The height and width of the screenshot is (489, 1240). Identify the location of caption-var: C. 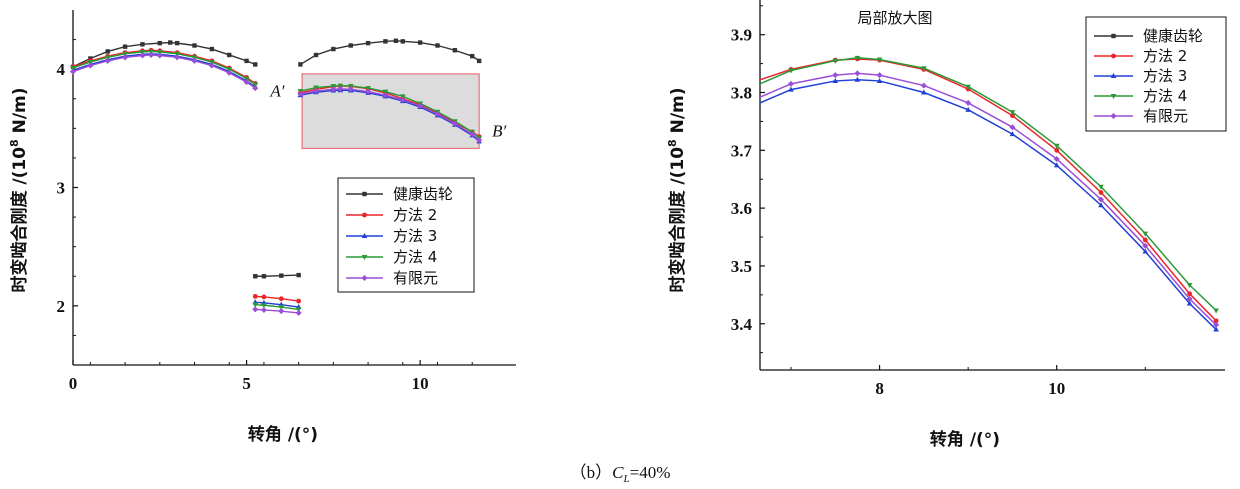
(618, 472).